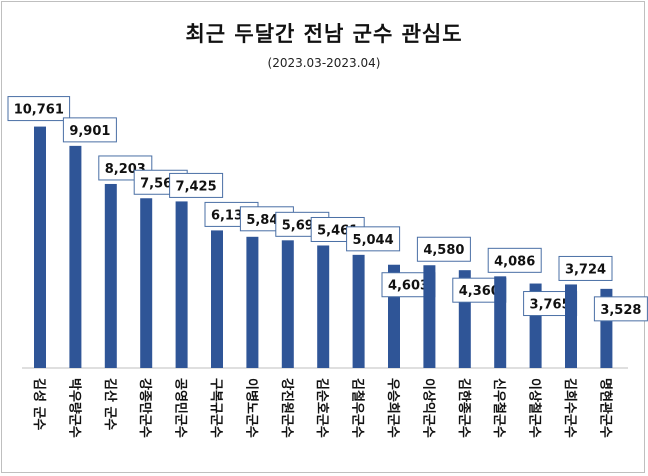  Describe the element at coordinates (535, 408) in the screenshot. I see `category-label-14: 이상철군수` at that location.